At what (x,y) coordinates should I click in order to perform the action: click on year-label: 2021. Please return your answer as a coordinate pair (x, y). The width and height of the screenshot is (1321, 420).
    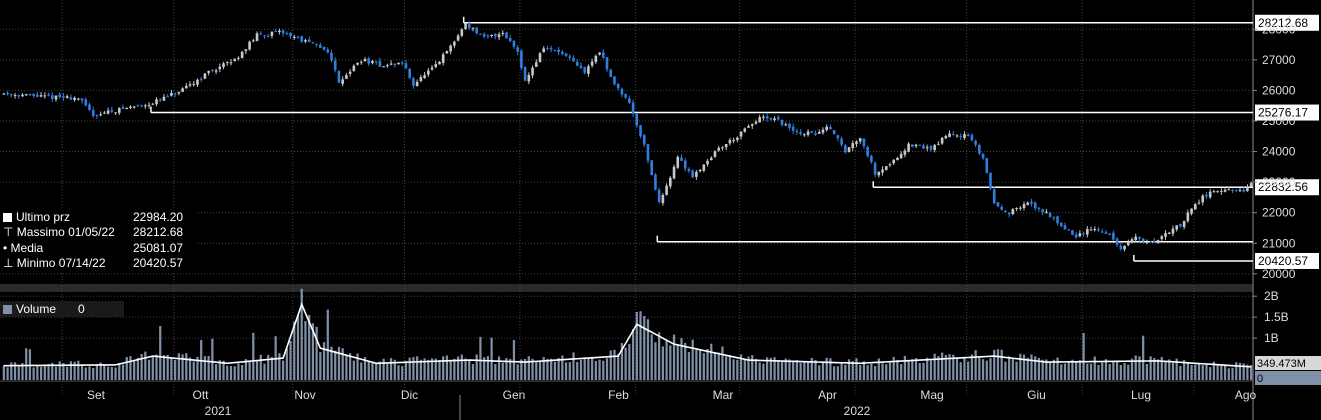
    Looking at the image, I should click on (218, 411).